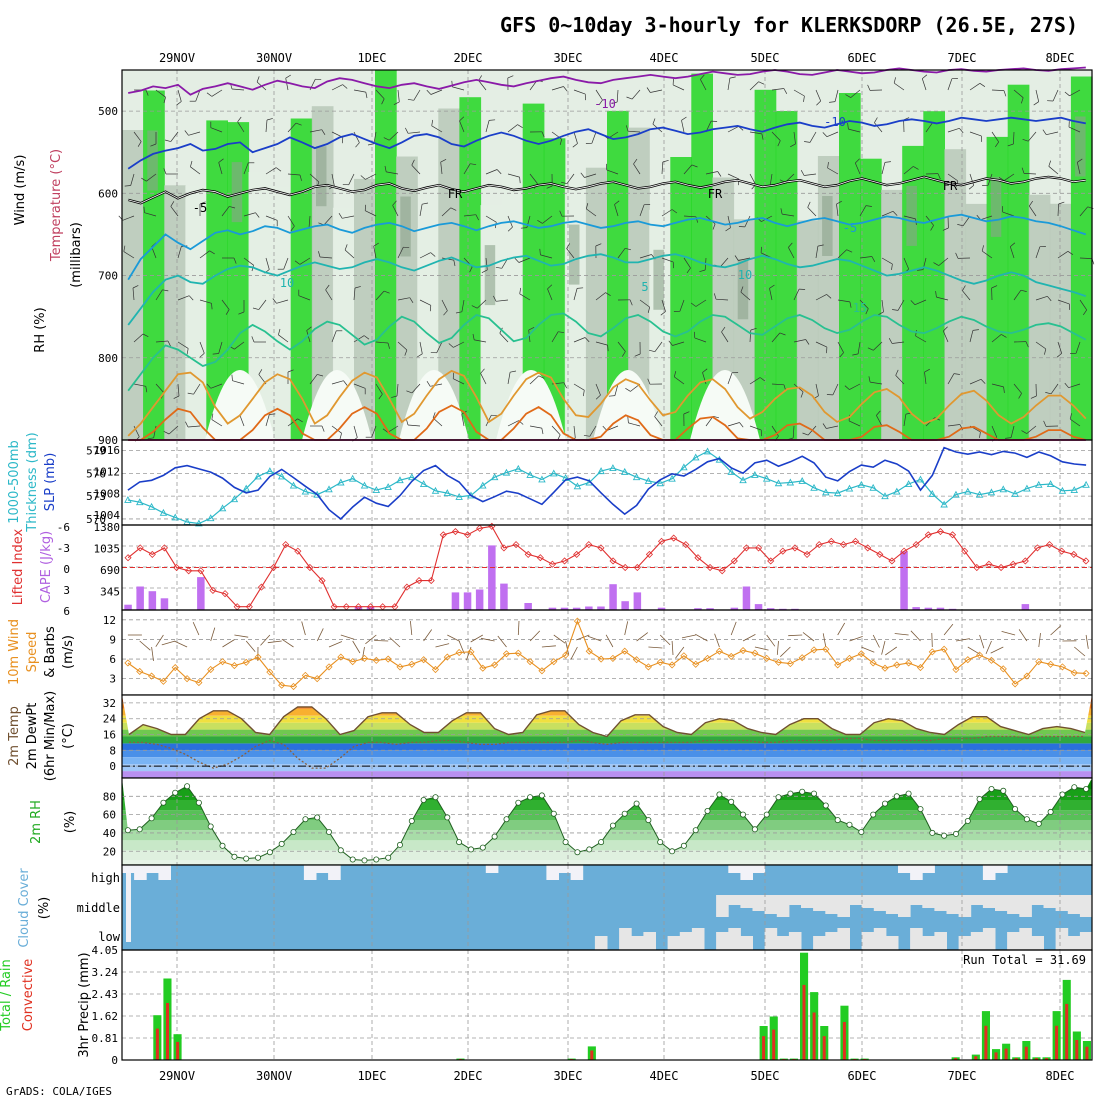 Image resolution: width=1100 pixels, height=1100 pixels. Describe the element at coordinates (114, 1060) in the screenshot. I see `precip-tick-label: 0` at that location.